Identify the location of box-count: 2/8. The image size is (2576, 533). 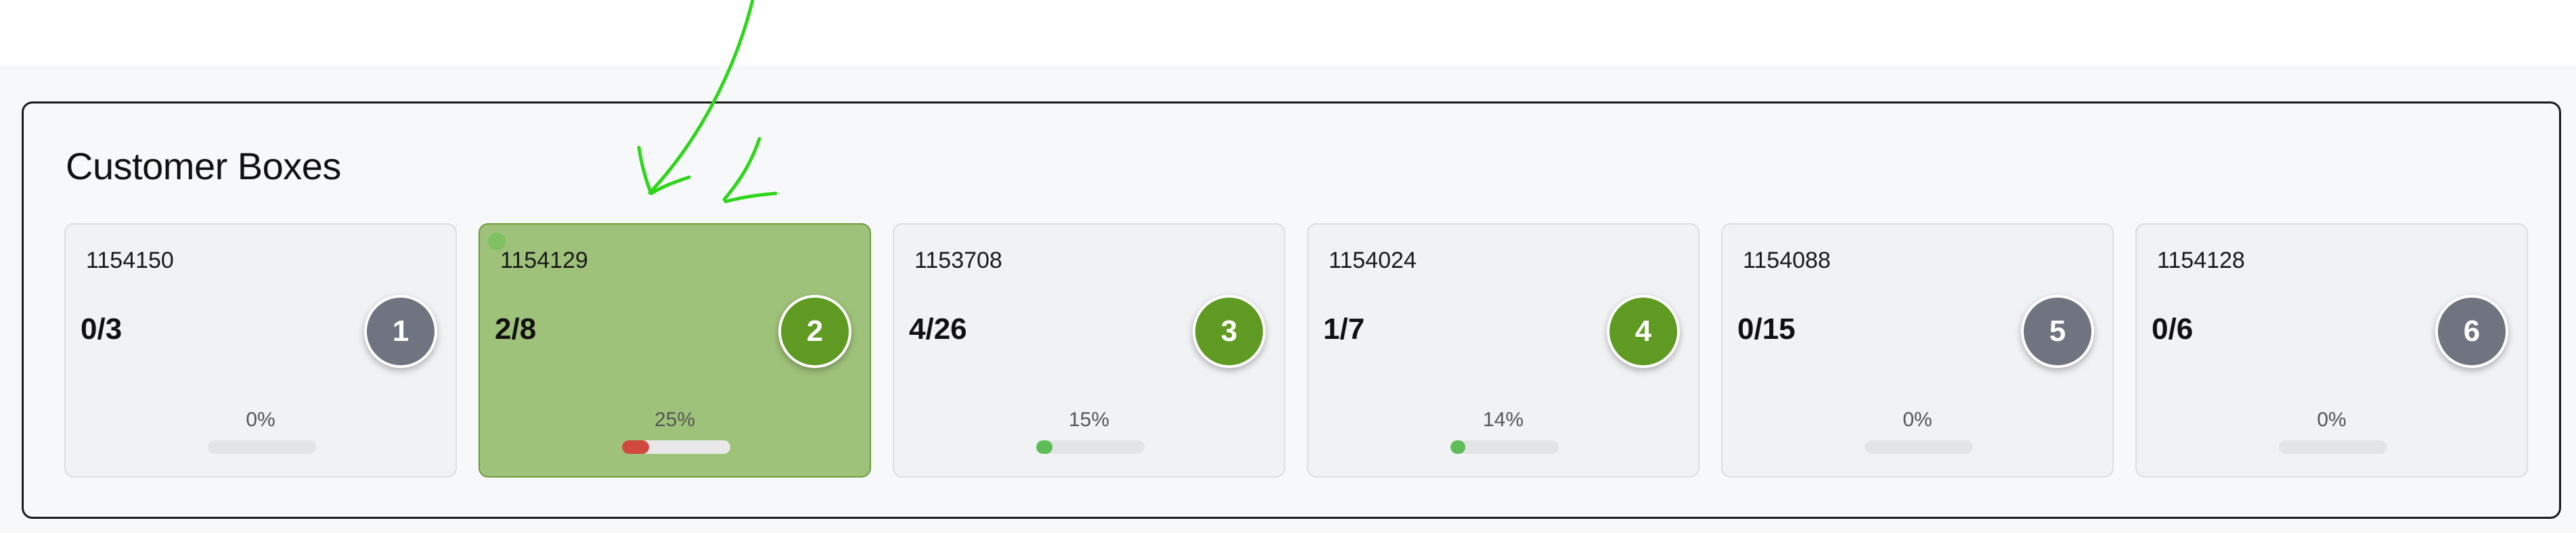
(516, 329).